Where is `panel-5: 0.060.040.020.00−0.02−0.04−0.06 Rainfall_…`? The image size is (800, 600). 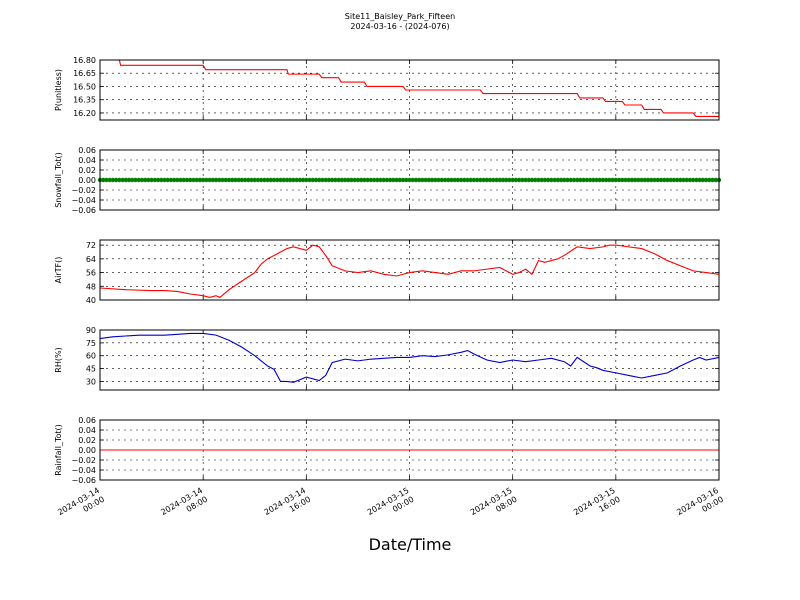
panel-5: 0.060.040.020.00−0.02−0.04−0.06 Rainfall_… is located at coordinates (387, 450).